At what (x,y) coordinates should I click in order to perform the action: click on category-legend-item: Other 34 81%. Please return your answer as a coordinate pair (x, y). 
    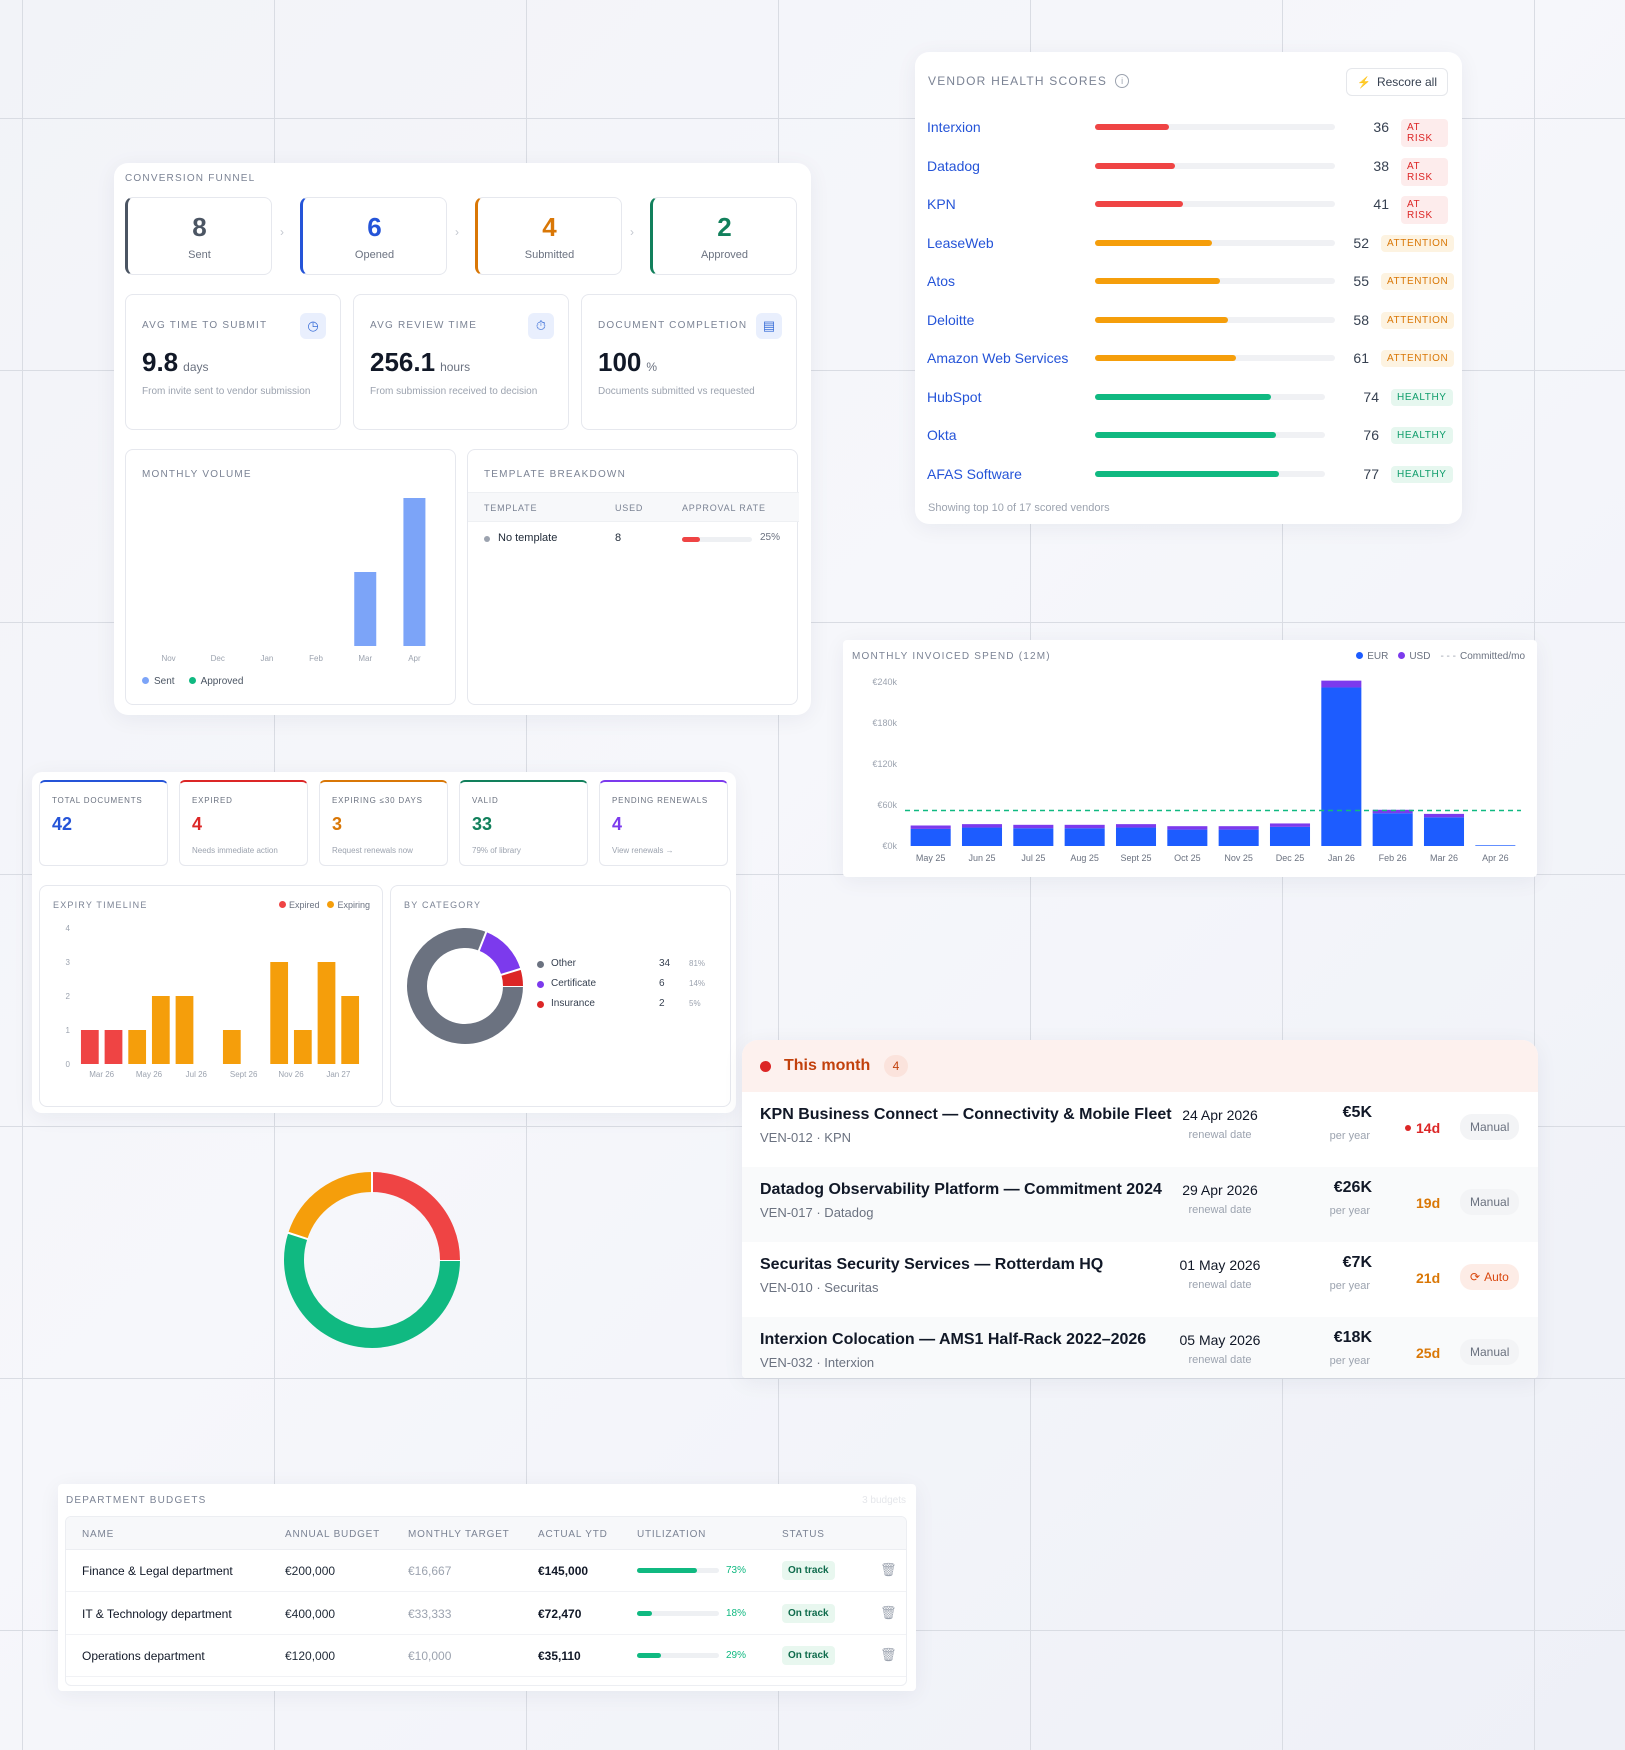
    Looking at the image, I should click on (629, 966).